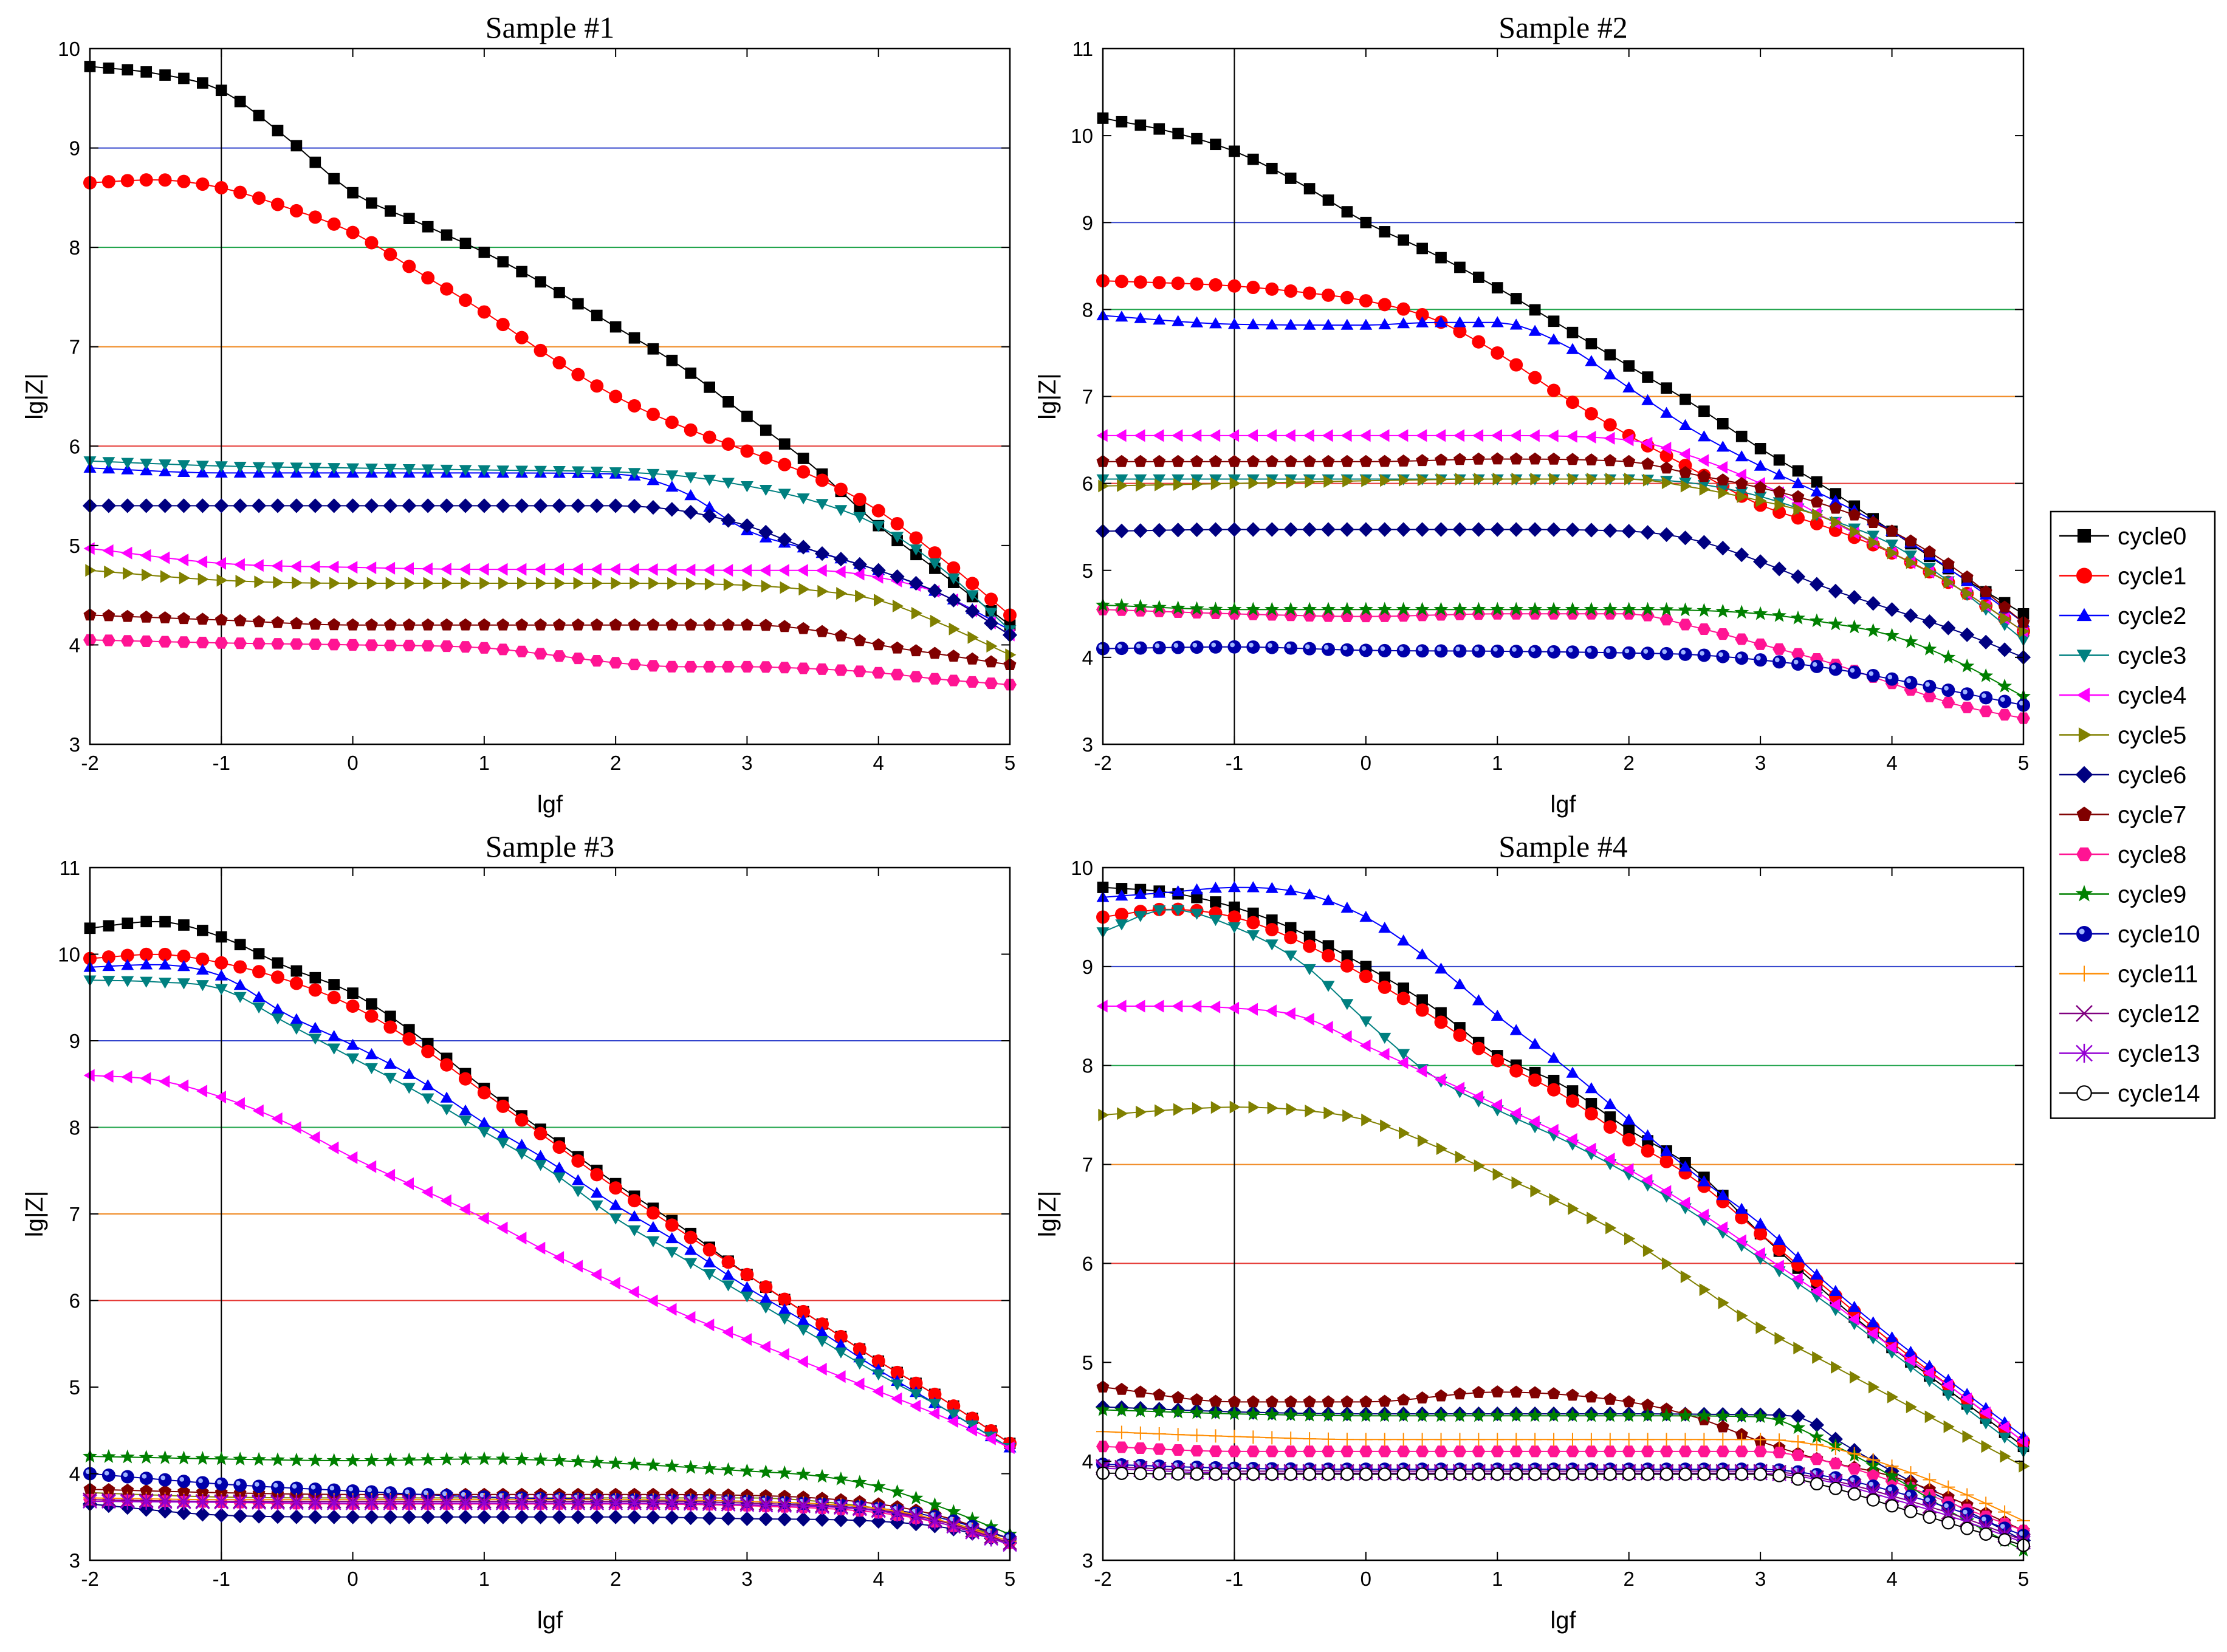 The image size is (2227, 1652). Describe the element at coordinates (74, 1041) in the screenshot. I see `y-tick-label: 9` at that location.